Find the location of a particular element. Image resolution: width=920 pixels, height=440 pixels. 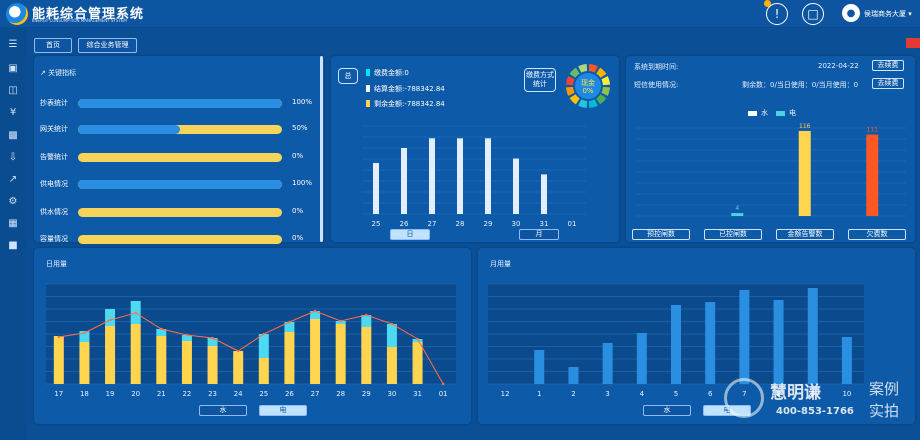

grid-icon: ▦ is located at coordinates (13, 223).